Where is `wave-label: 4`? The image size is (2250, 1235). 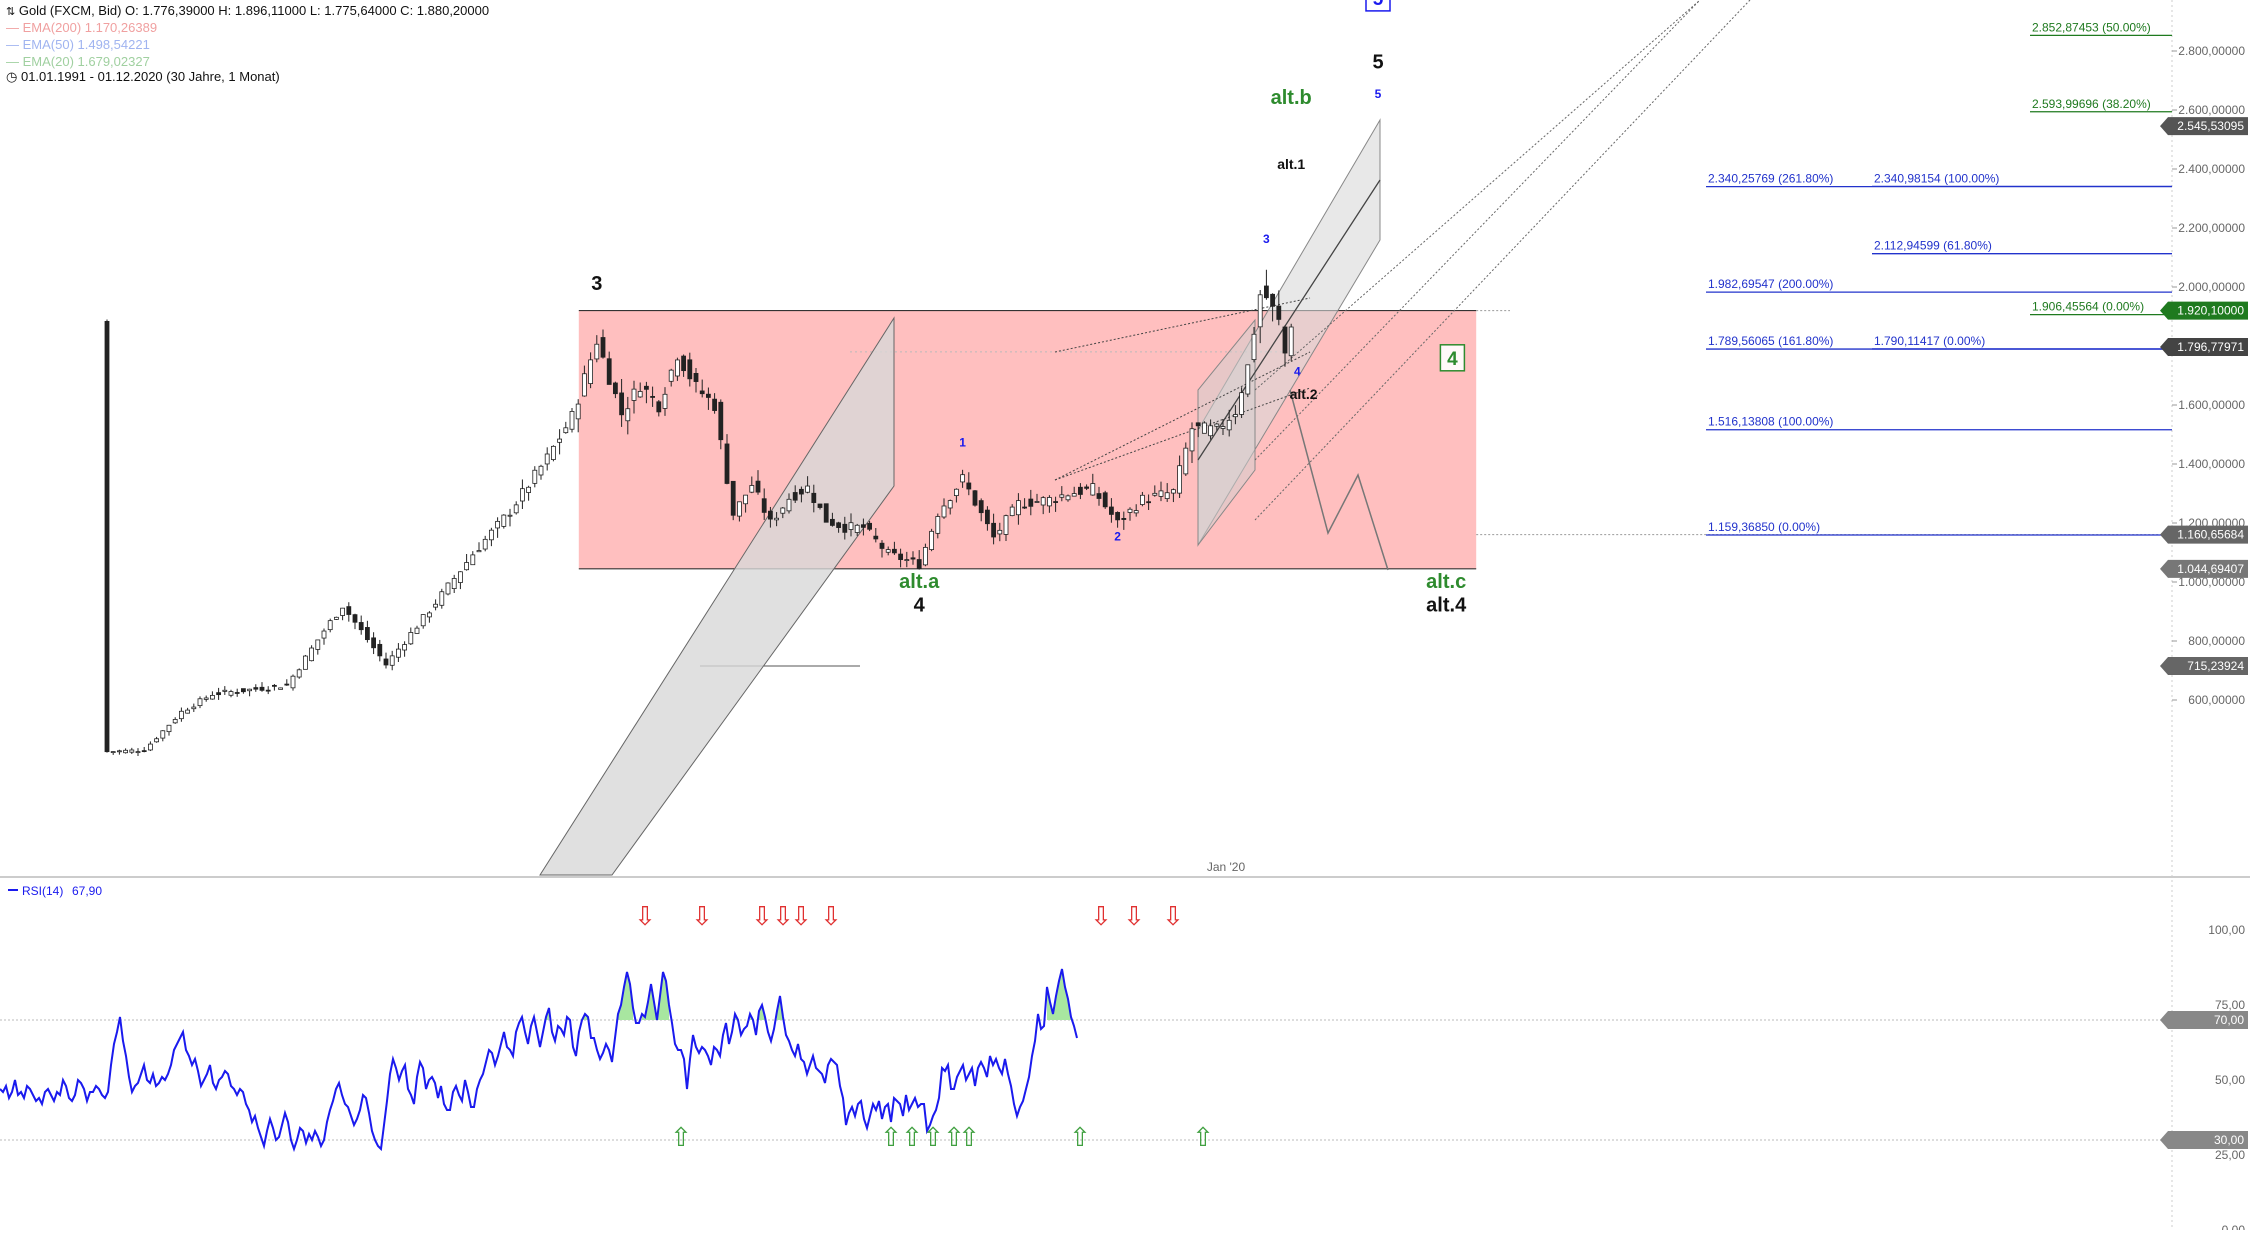
wave-label: 4 is located at coordinates (920, 606).